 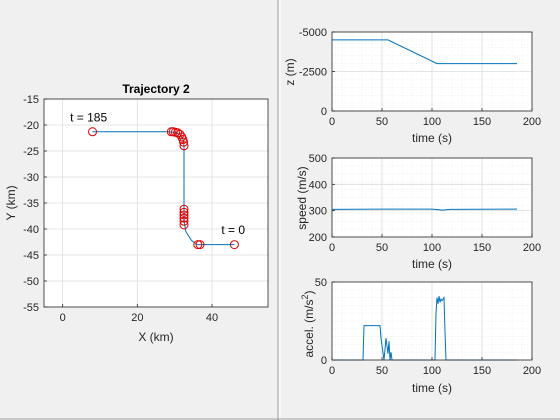 What do you see at coordinates (532, 248) in the screenshot?
I see `speed-x-tick-label: 200` at bounding box center [532, 248].